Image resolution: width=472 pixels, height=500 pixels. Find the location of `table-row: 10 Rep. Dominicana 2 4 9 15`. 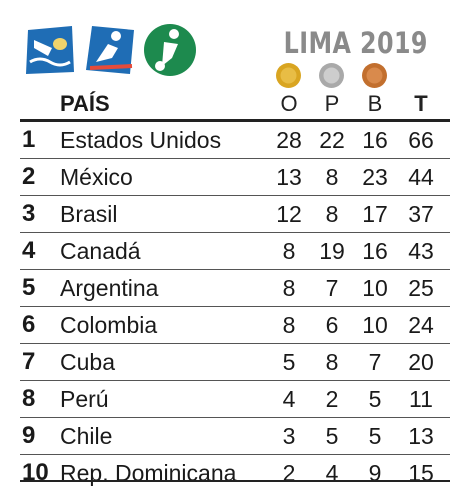

table-row: 10 Rep. Dominicana 2 4 9 15 is located at coordinates (235, 473).